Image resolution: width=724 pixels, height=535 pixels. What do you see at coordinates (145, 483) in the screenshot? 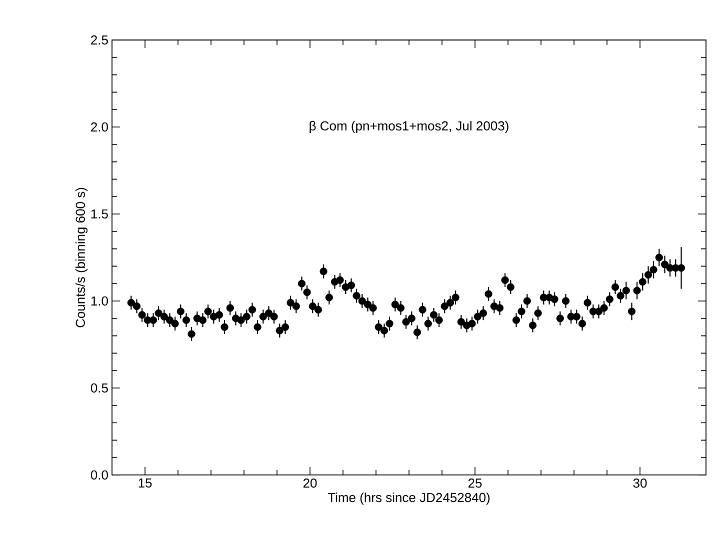
I see `x-tick-label: 15` at bounding box center [145, 483].